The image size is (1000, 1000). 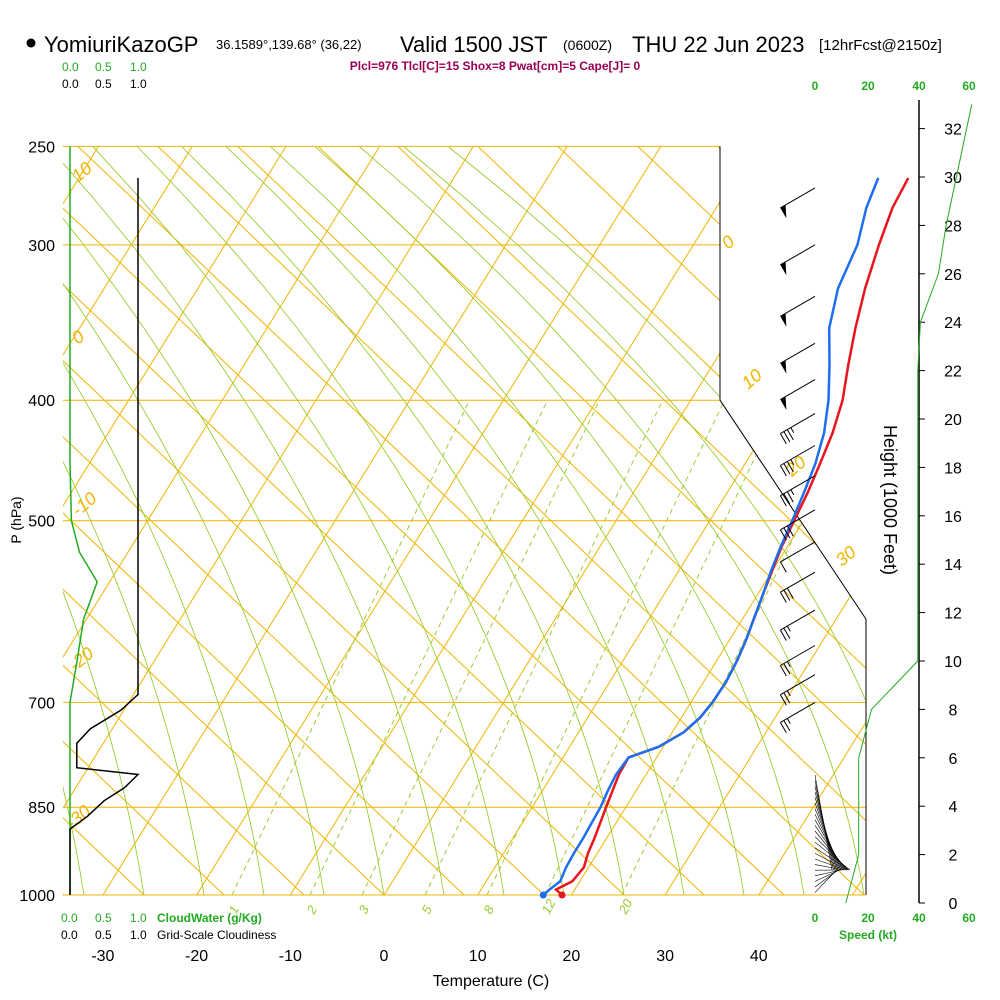 What do you see at coordinates (37, 896) in the screenshot?
I see `pressure-tick-label: 1000` at bounding box center [37, 896].